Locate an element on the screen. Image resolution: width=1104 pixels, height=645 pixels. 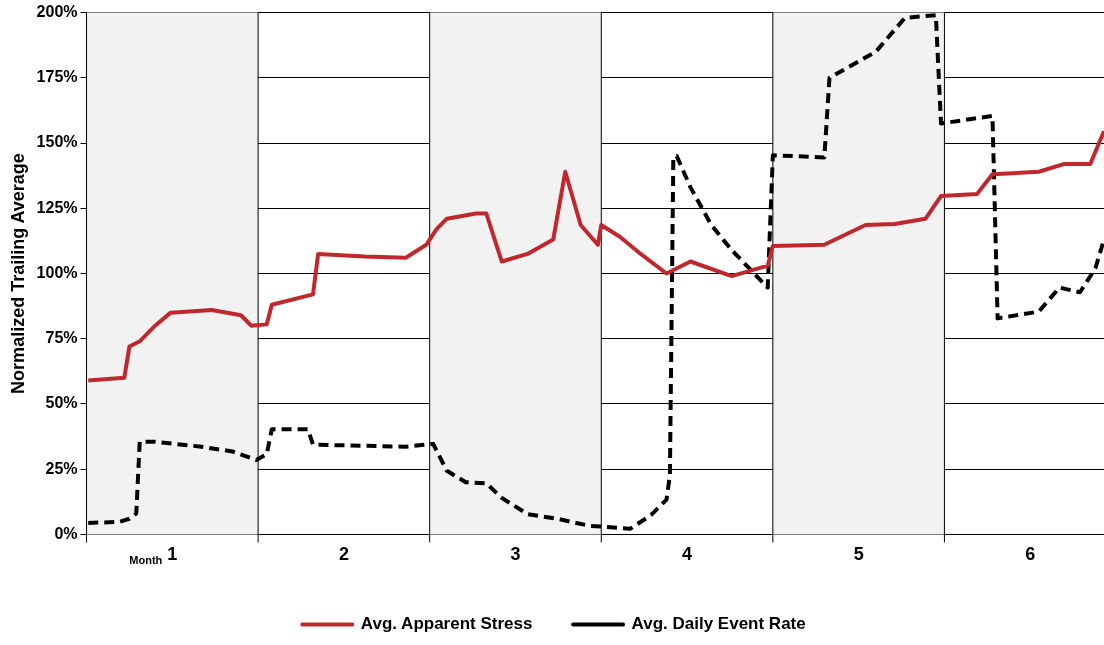
x-tick-label: 5 is located at coordinates (858, 554).